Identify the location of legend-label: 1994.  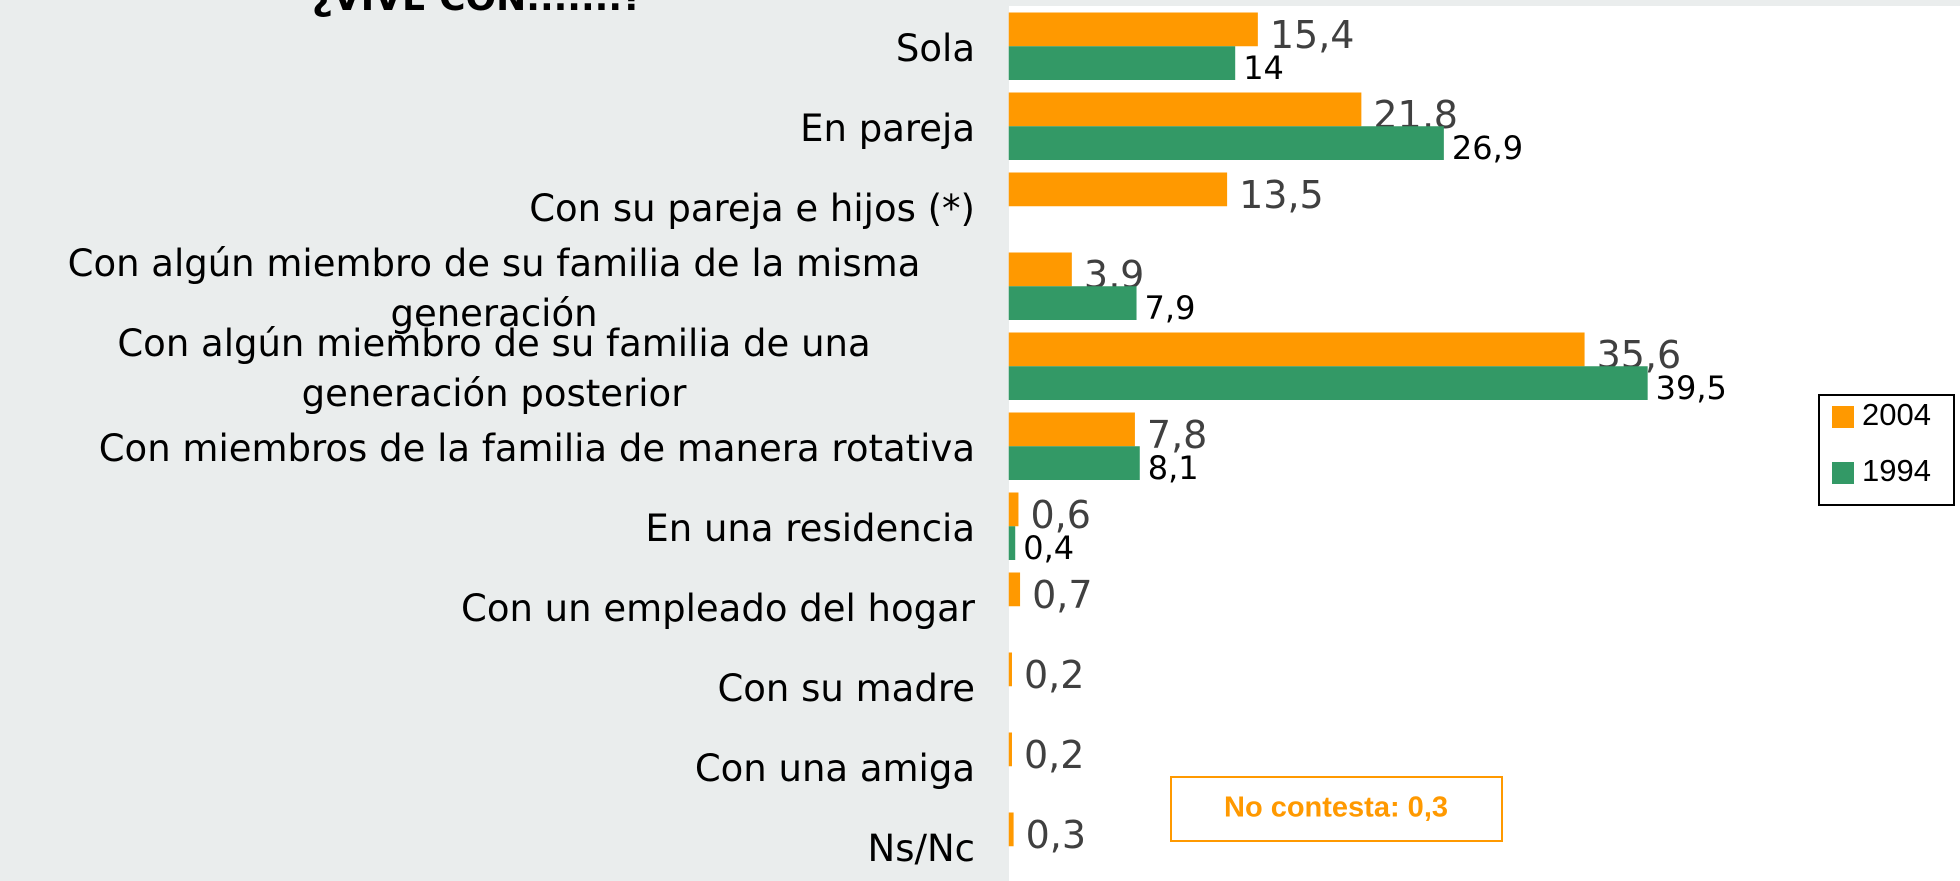
(1896, 470).